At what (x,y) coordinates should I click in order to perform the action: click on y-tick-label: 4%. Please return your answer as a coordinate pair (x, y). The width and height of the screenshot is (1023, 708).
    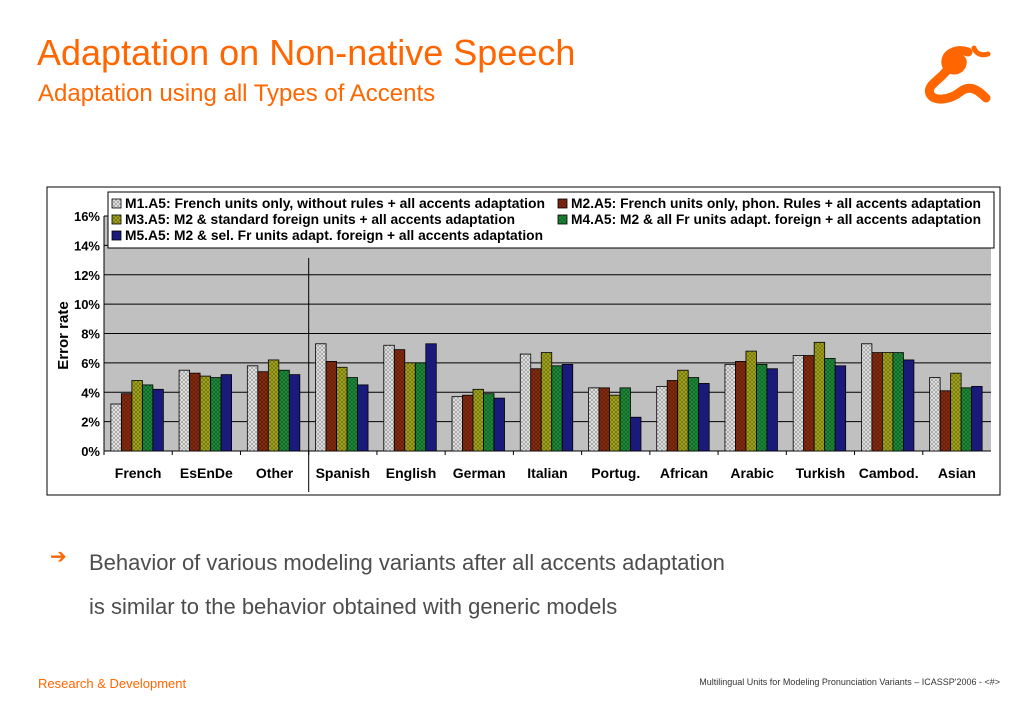
    Looking at the image, I should click on (90, 392).